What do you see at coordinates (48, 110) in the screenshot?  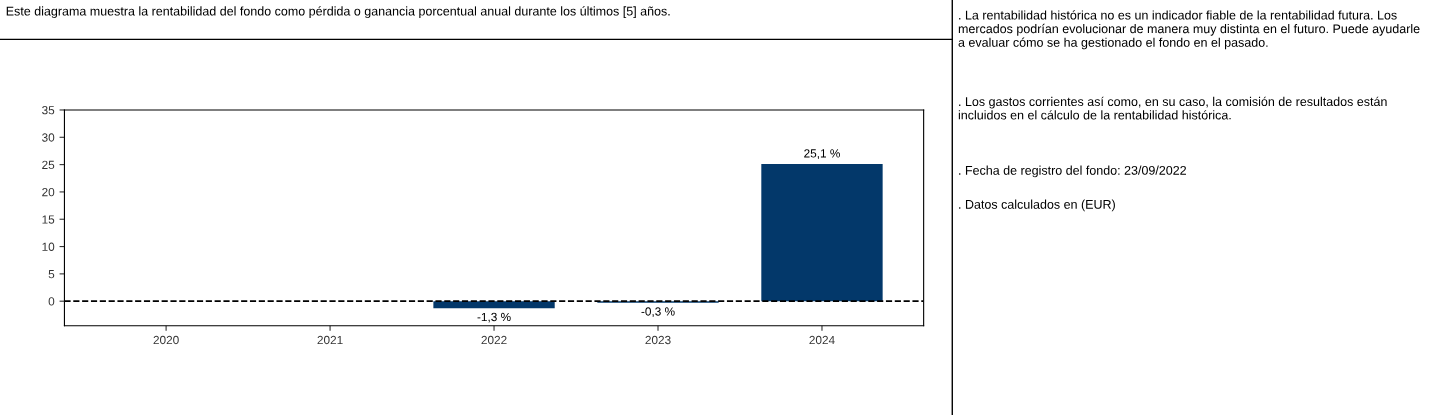 I see `y-tick-label: 35` at bounding box center [48, 110].